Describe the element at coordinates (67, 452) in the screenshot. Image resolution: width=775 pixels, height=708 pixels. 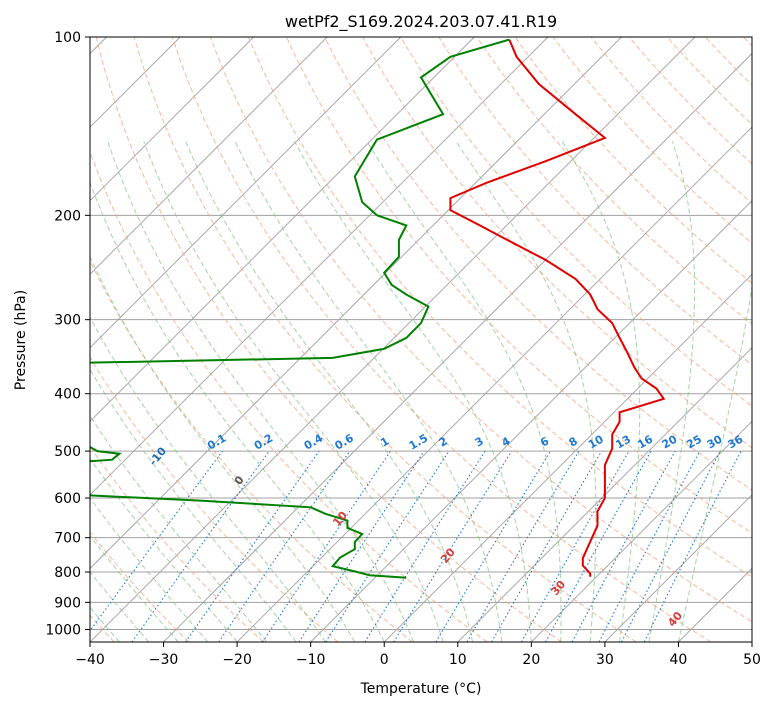
I see `y-tick-label: 500` at that location.